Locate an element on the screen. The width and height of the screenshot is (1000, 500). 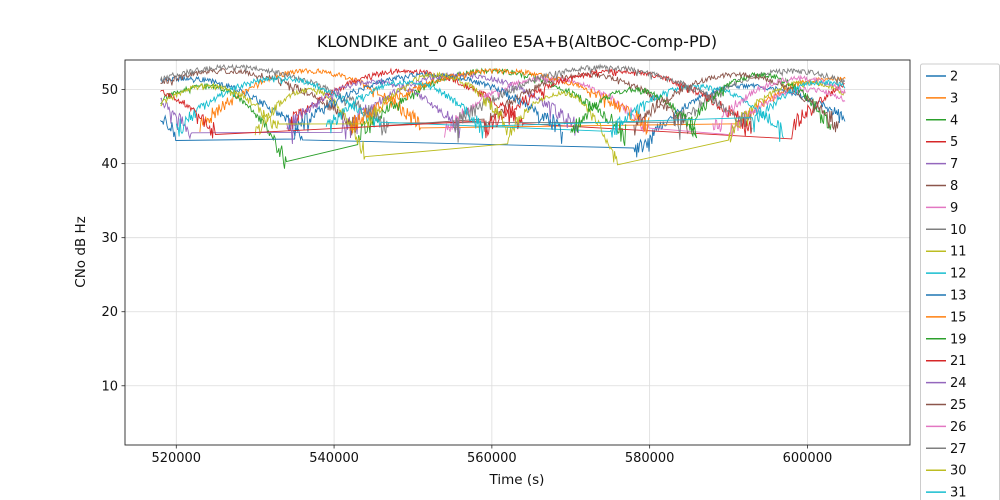
legend-entry: 27 is located at coordinates (946, 449).